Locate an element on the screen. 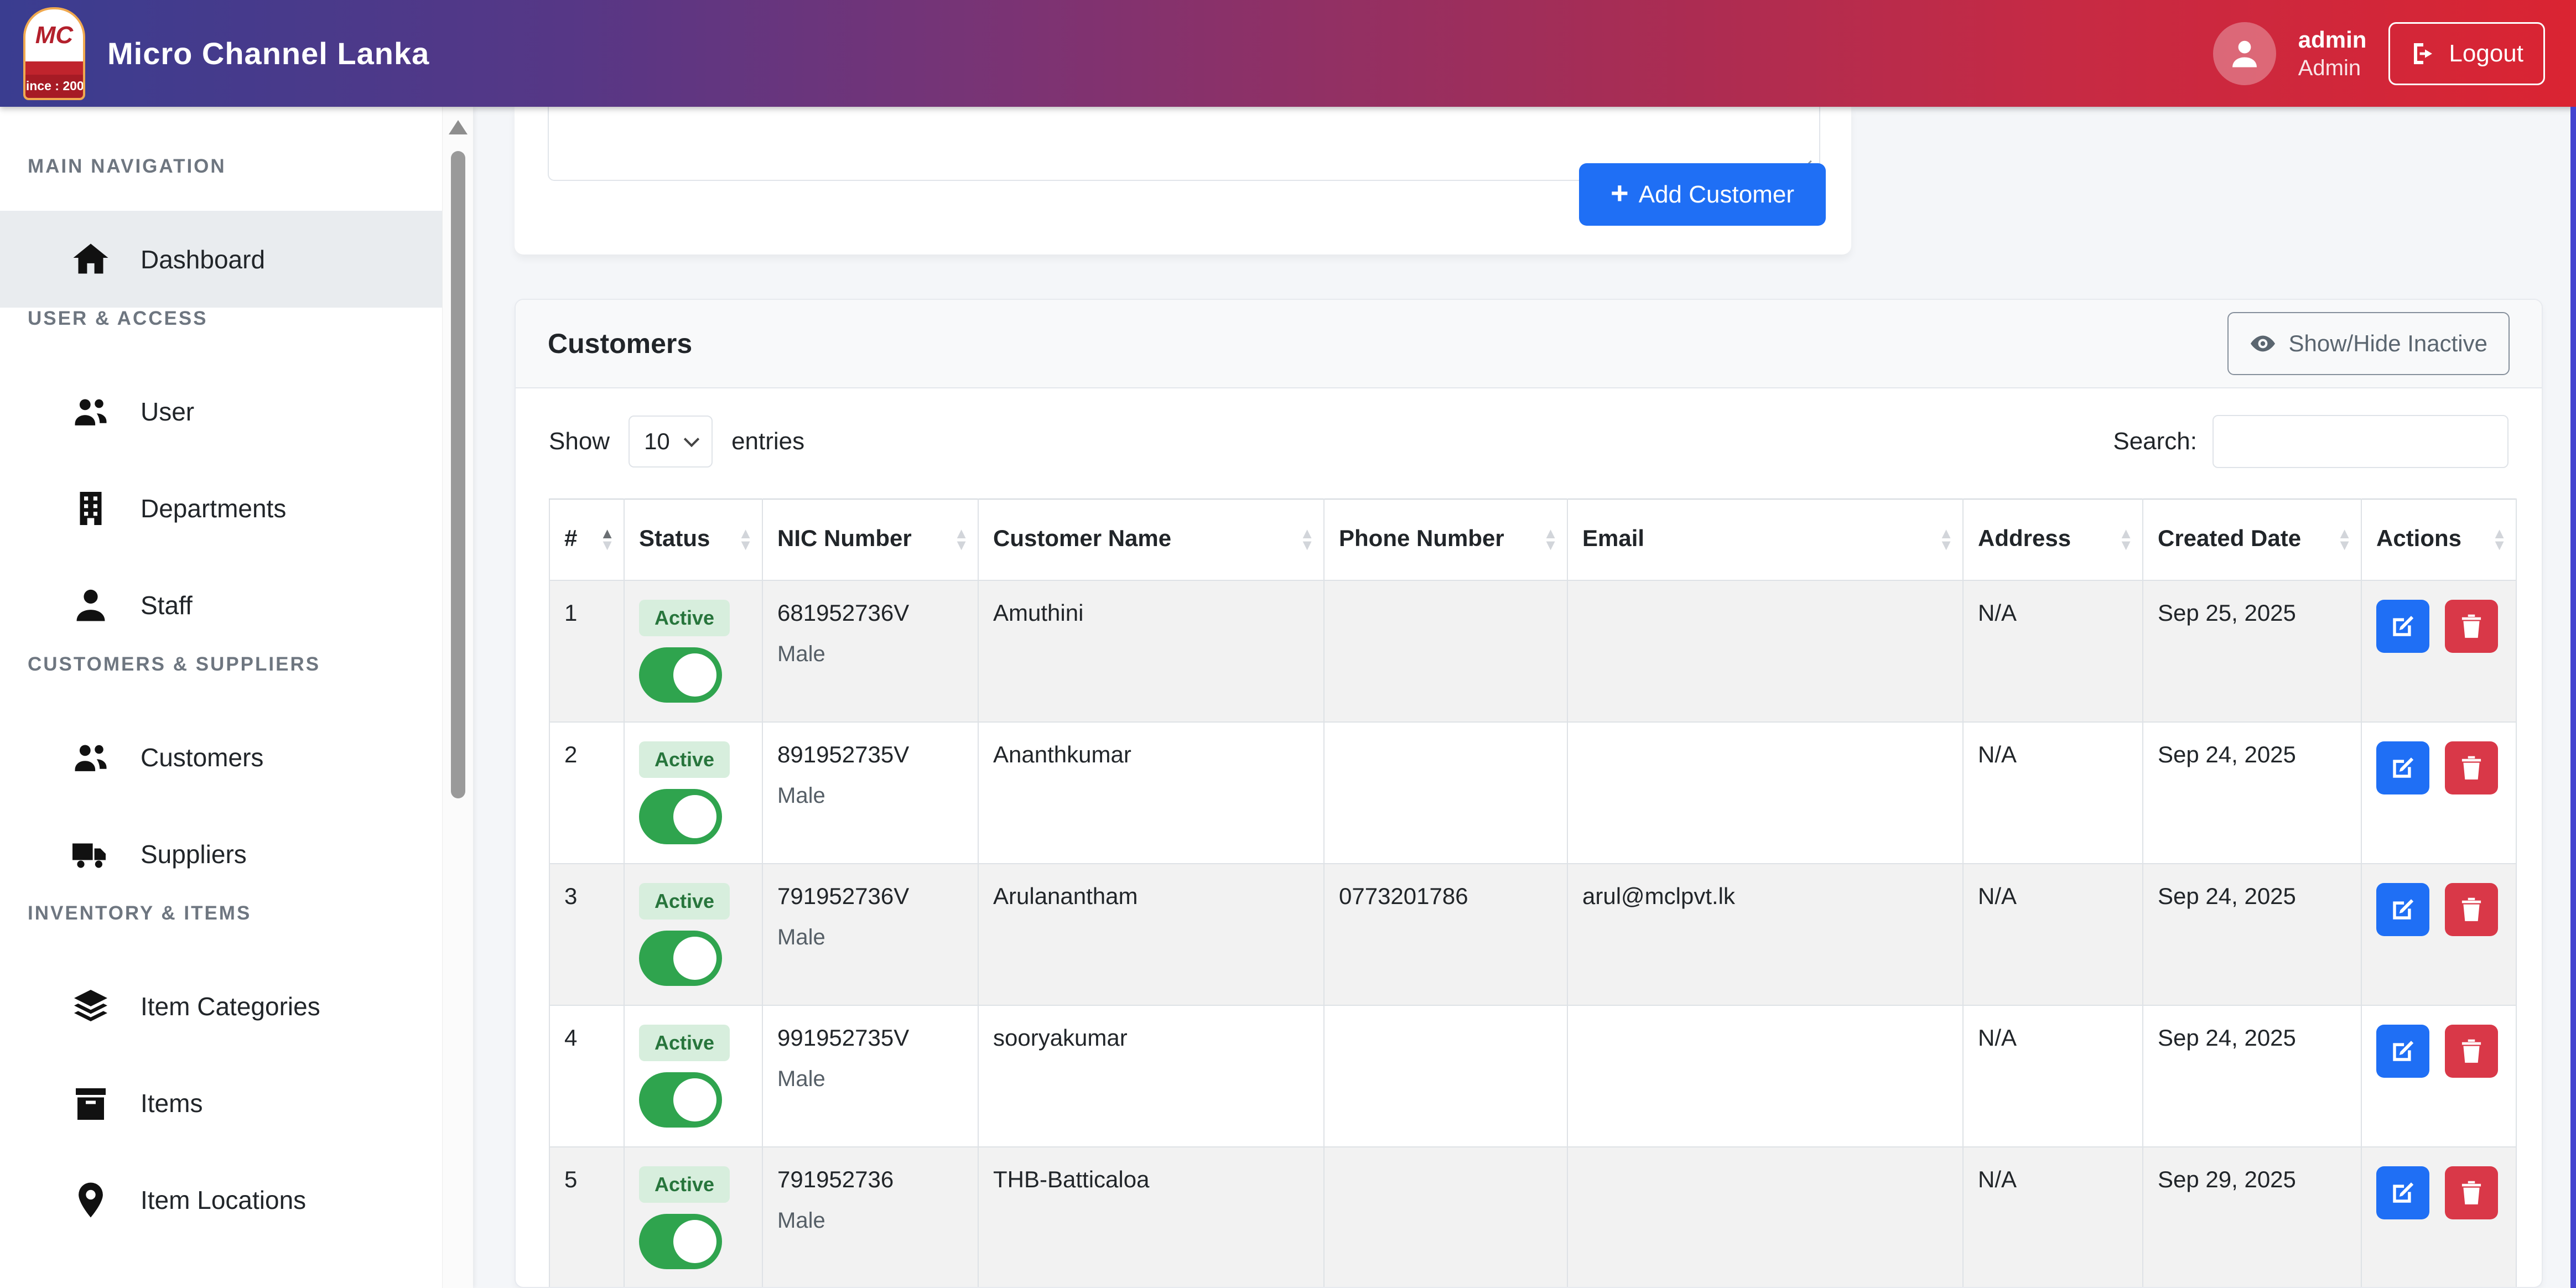 This screenshot has height=1288, width=2576. sidebar-item-item-categories: Item Categories is located at coordinates (221, 1006).